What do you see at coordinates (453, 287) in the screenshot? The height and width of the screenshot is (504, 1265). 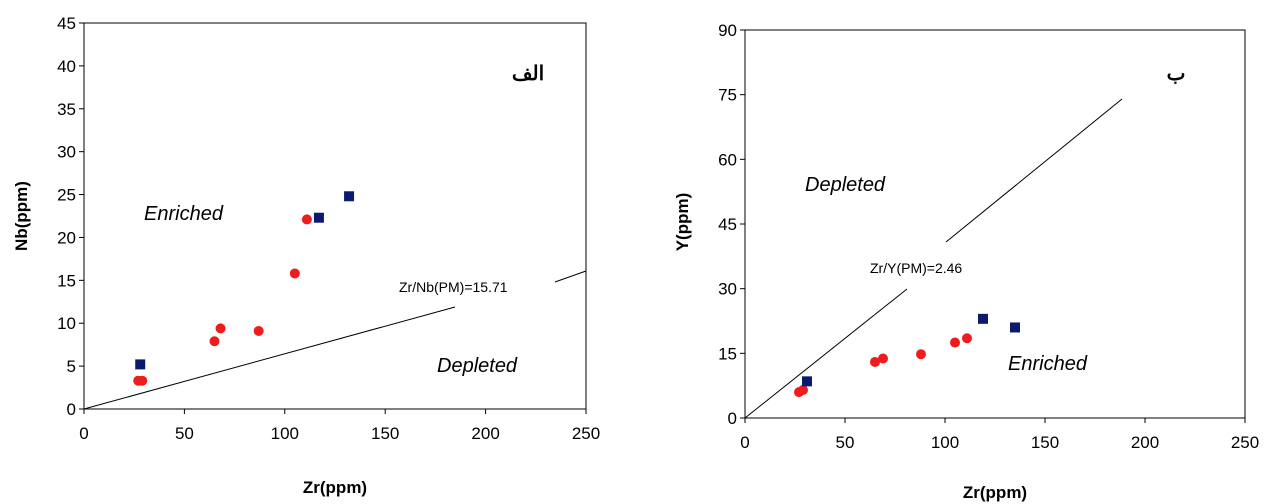 I see `ratio-label: Zr/Nb(PM)=15.71` at bounding box center [453, 287].